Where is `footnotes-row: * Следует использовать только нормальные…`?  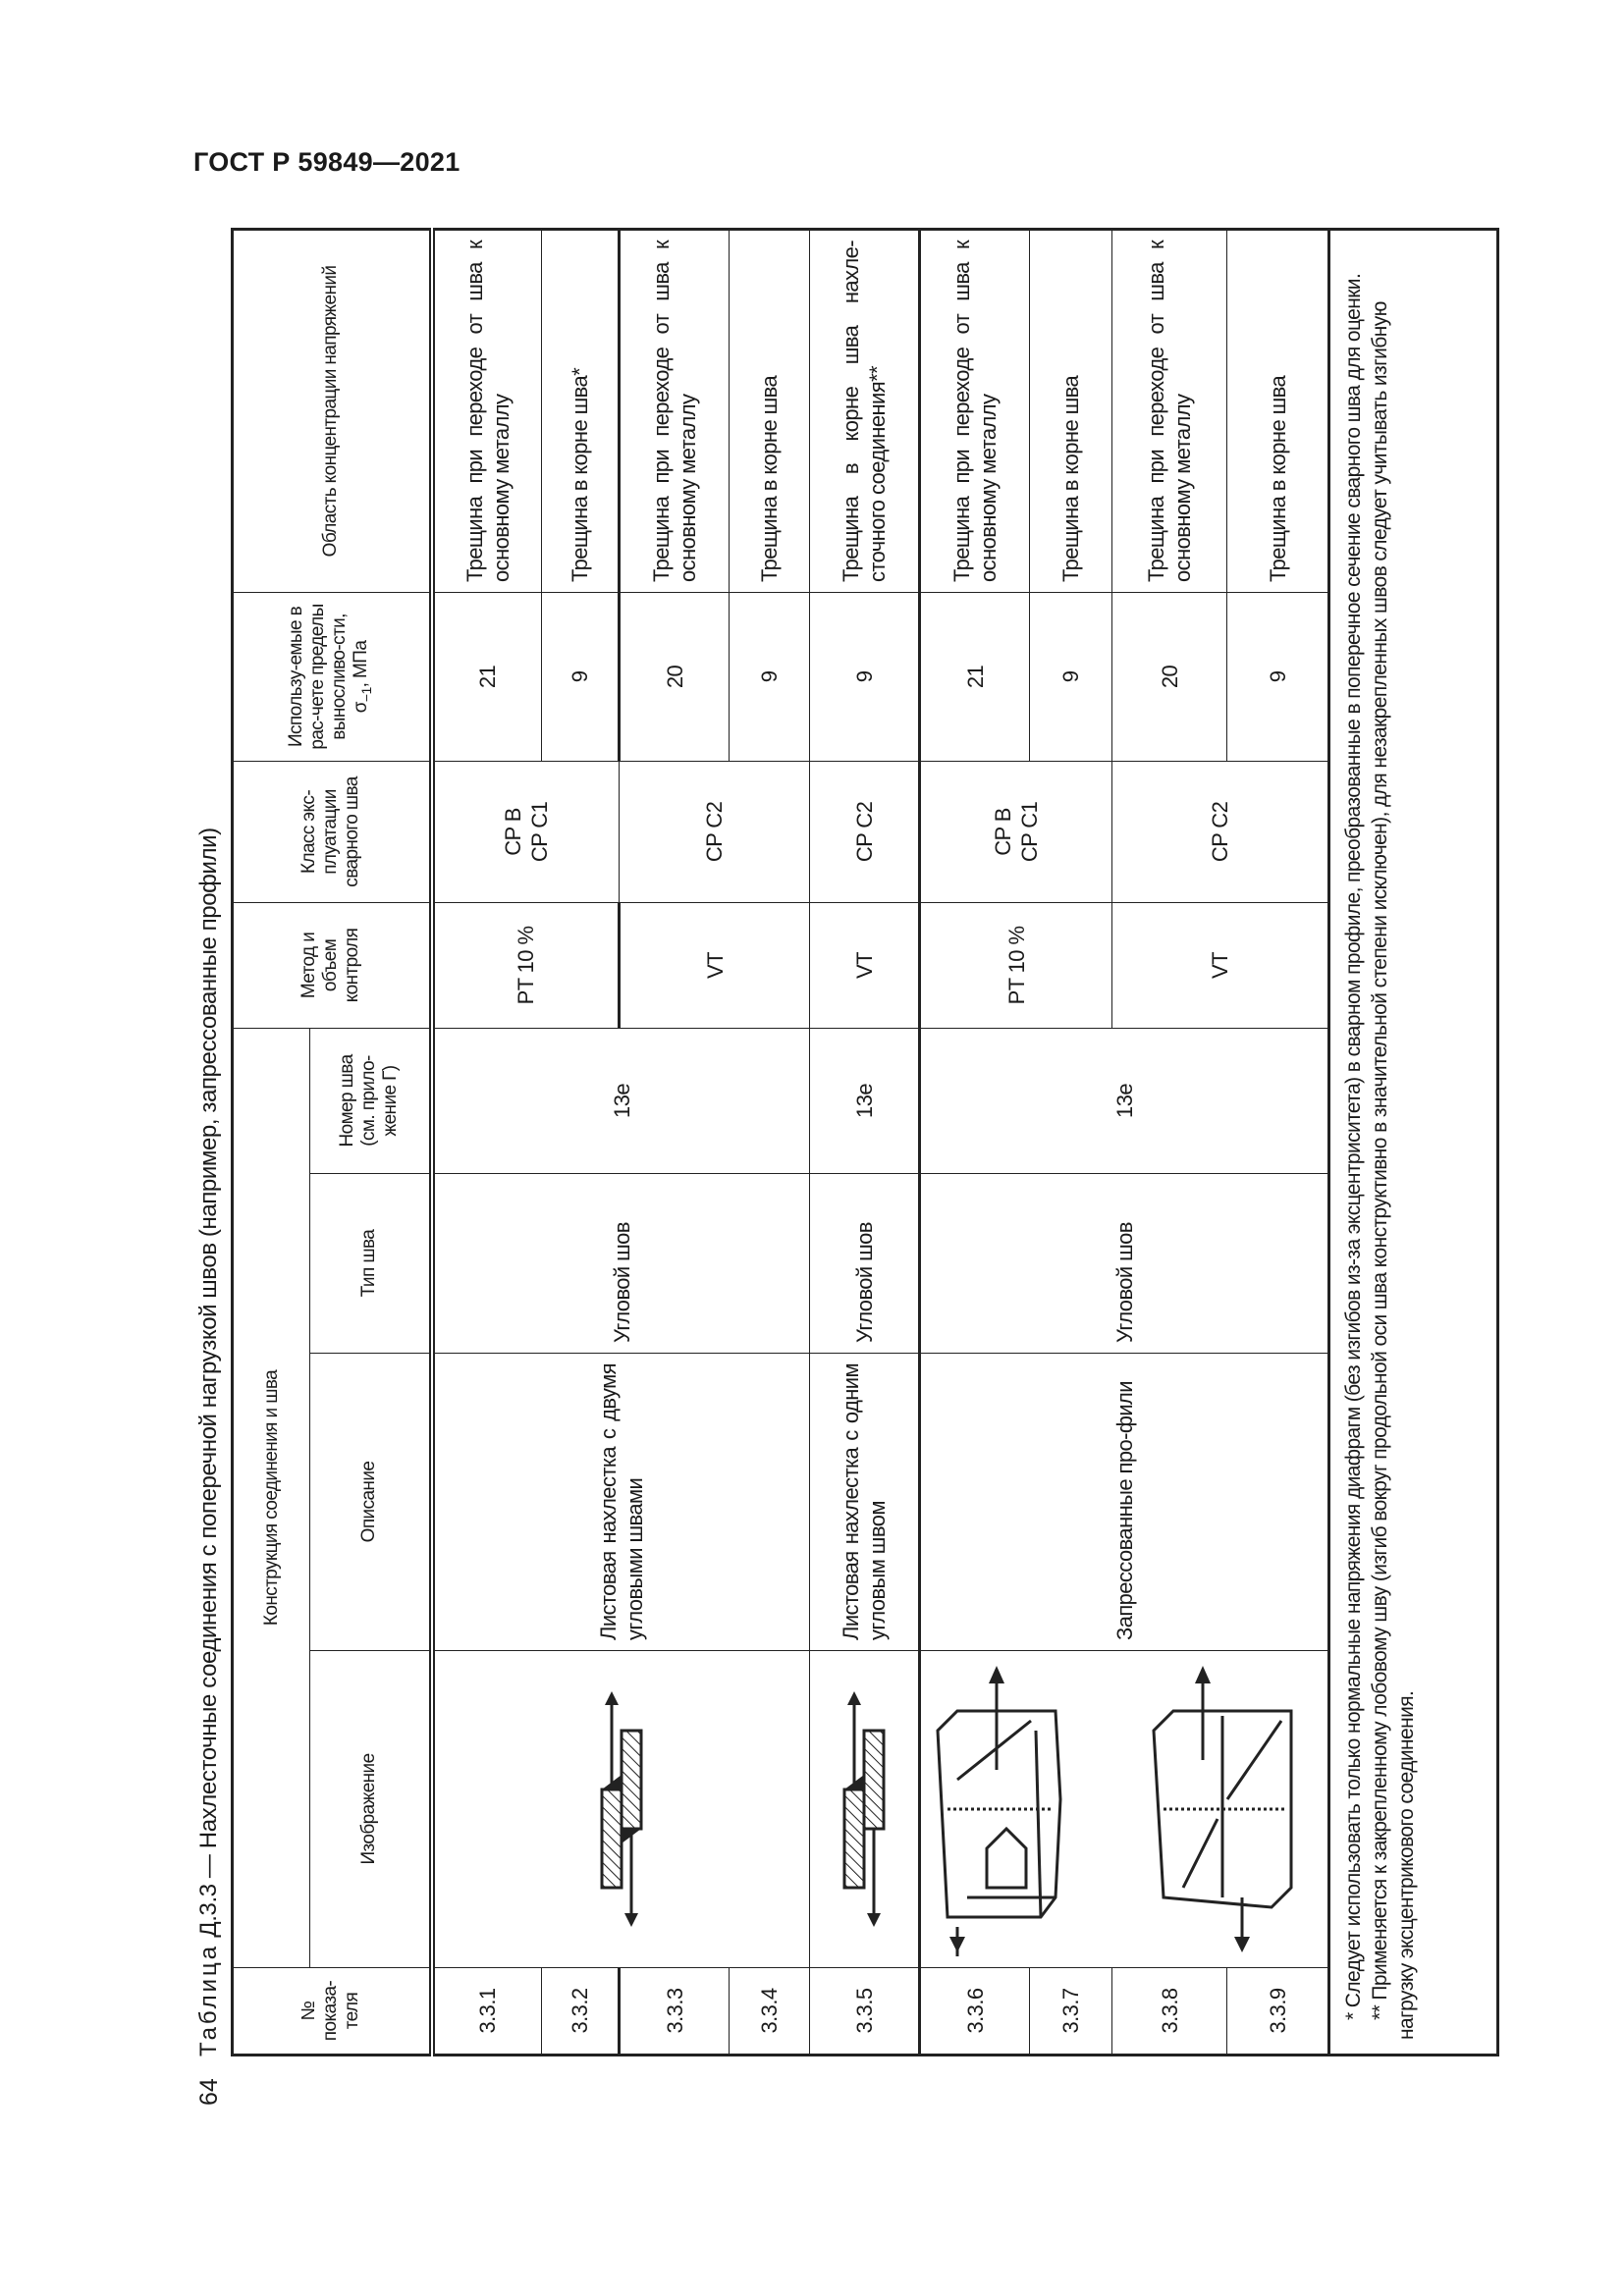
footnotes-row: * Следует использовать только нормальные… is located at coordinates (1413, 1142).